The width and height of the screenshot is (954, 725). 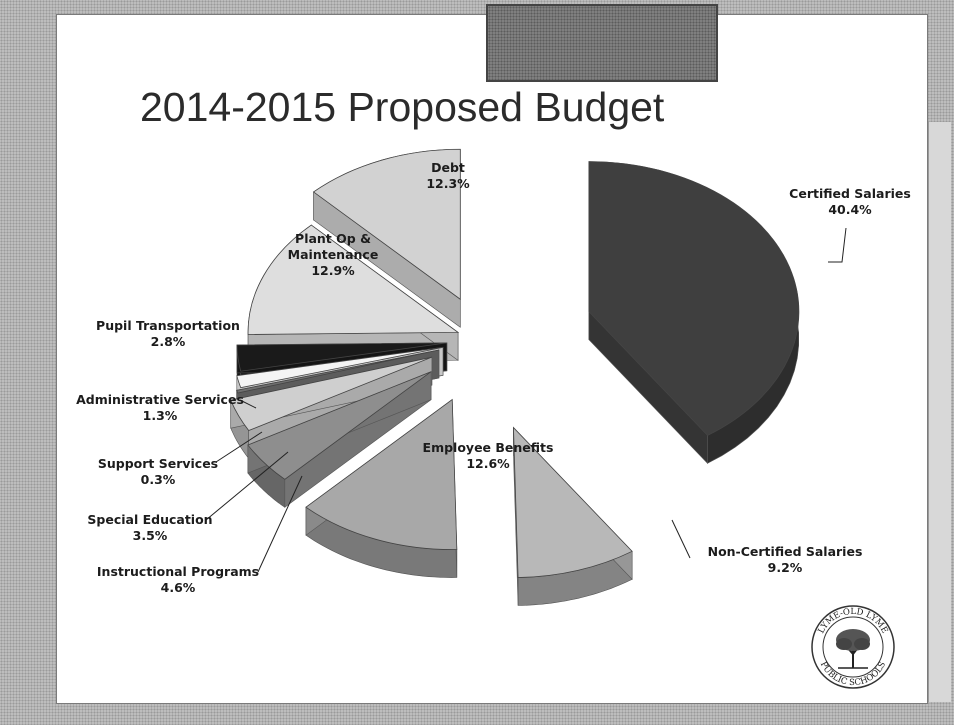 I want to click on slide-side-bar, so click(x=939, y=412).